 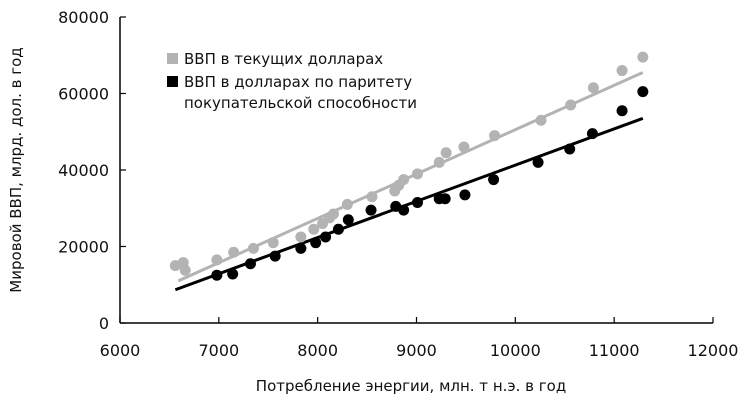 What do you see at coordinates (515, 350) in the screenshot?
I see `x-tick-label: 10000` at bounding box center [515, 350].